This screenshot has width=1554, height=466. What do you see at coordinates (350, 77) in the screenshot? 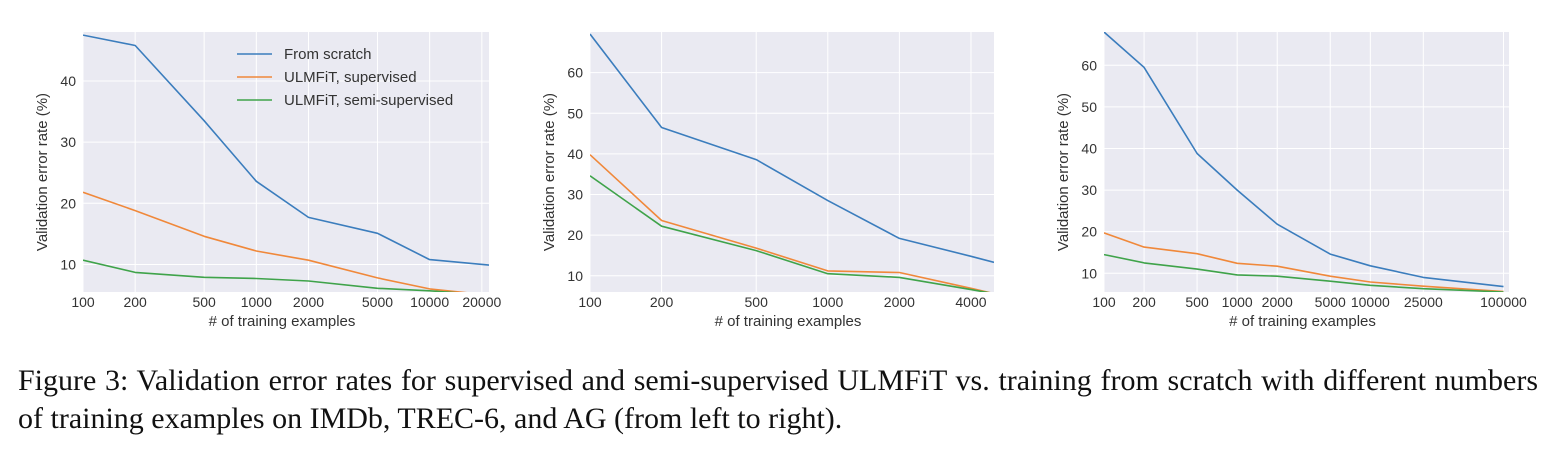
I see `legend-label: ULMFiT, supervised` at bounding box center [350, 77].